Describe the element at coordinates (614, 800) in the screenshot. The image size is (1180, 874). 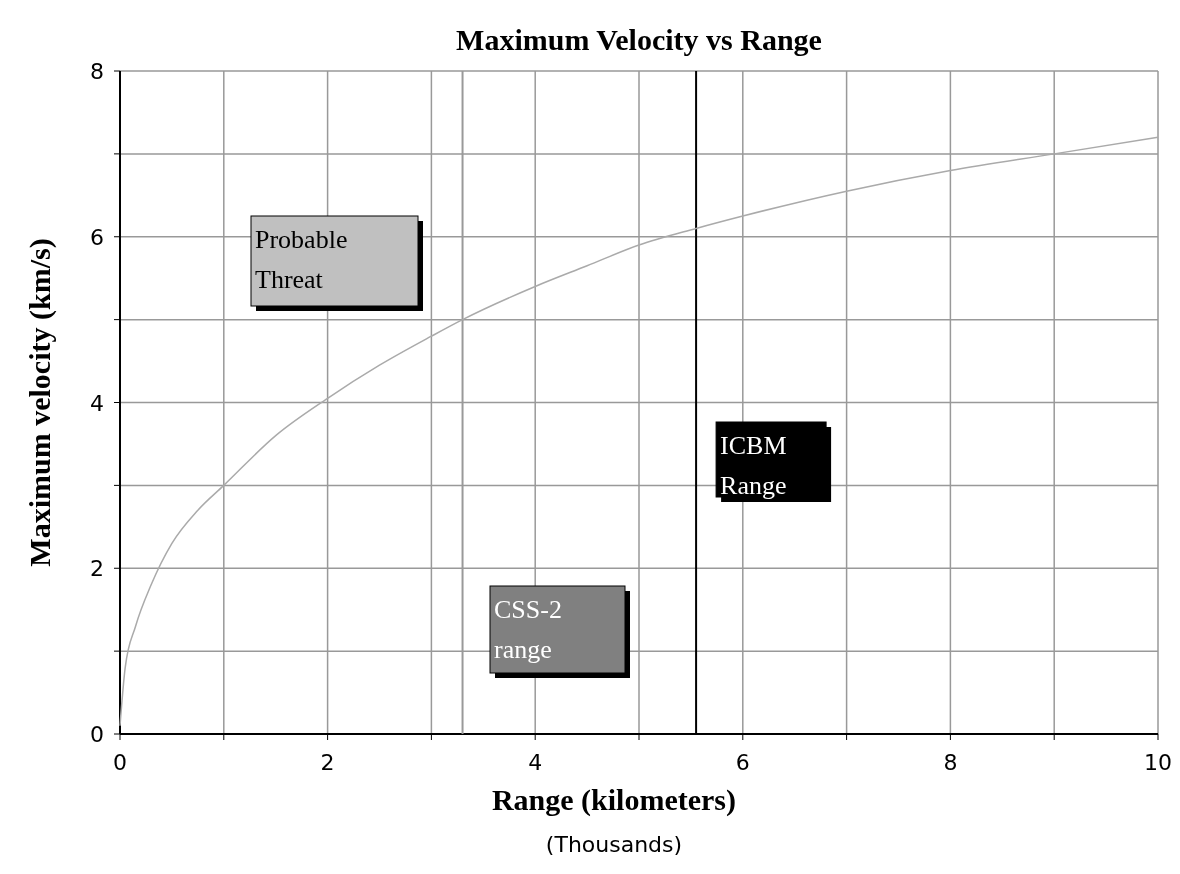
I see `x-axis-title: Range (kilometers)` at that location.